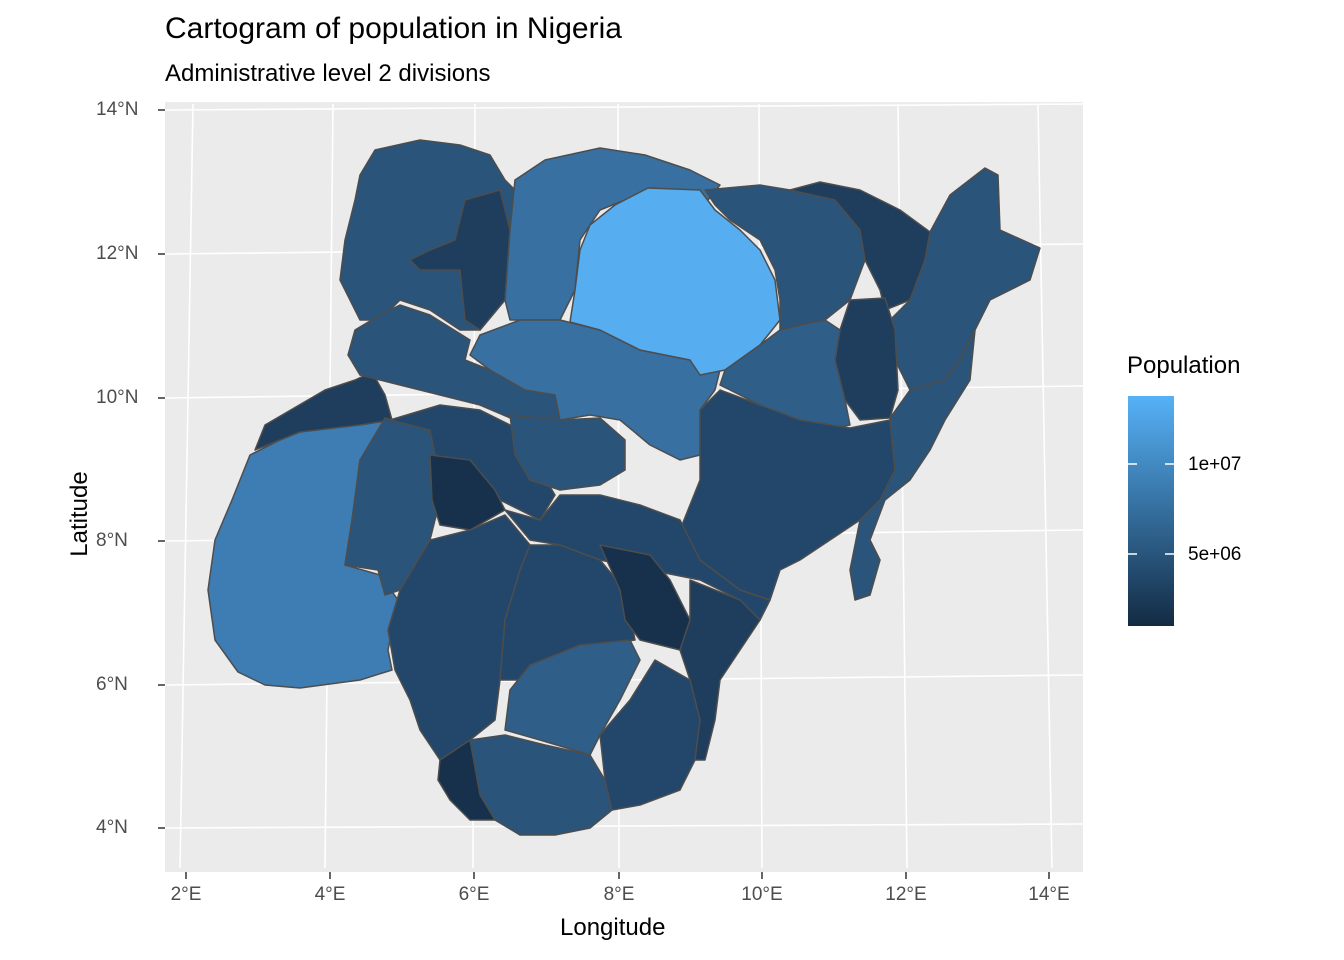 The height and width of the screenshot is (960, 1344). Describe the element at coordinates (112, 540) in the screenshot. I see `y-tick-label: 8°N` at that location.